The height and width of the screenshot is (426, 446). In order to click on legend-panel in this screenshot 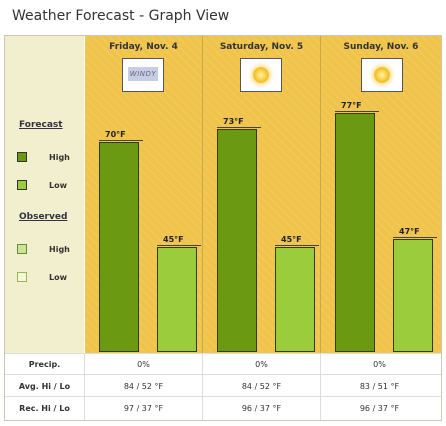, I will do `click(44, 194)`.